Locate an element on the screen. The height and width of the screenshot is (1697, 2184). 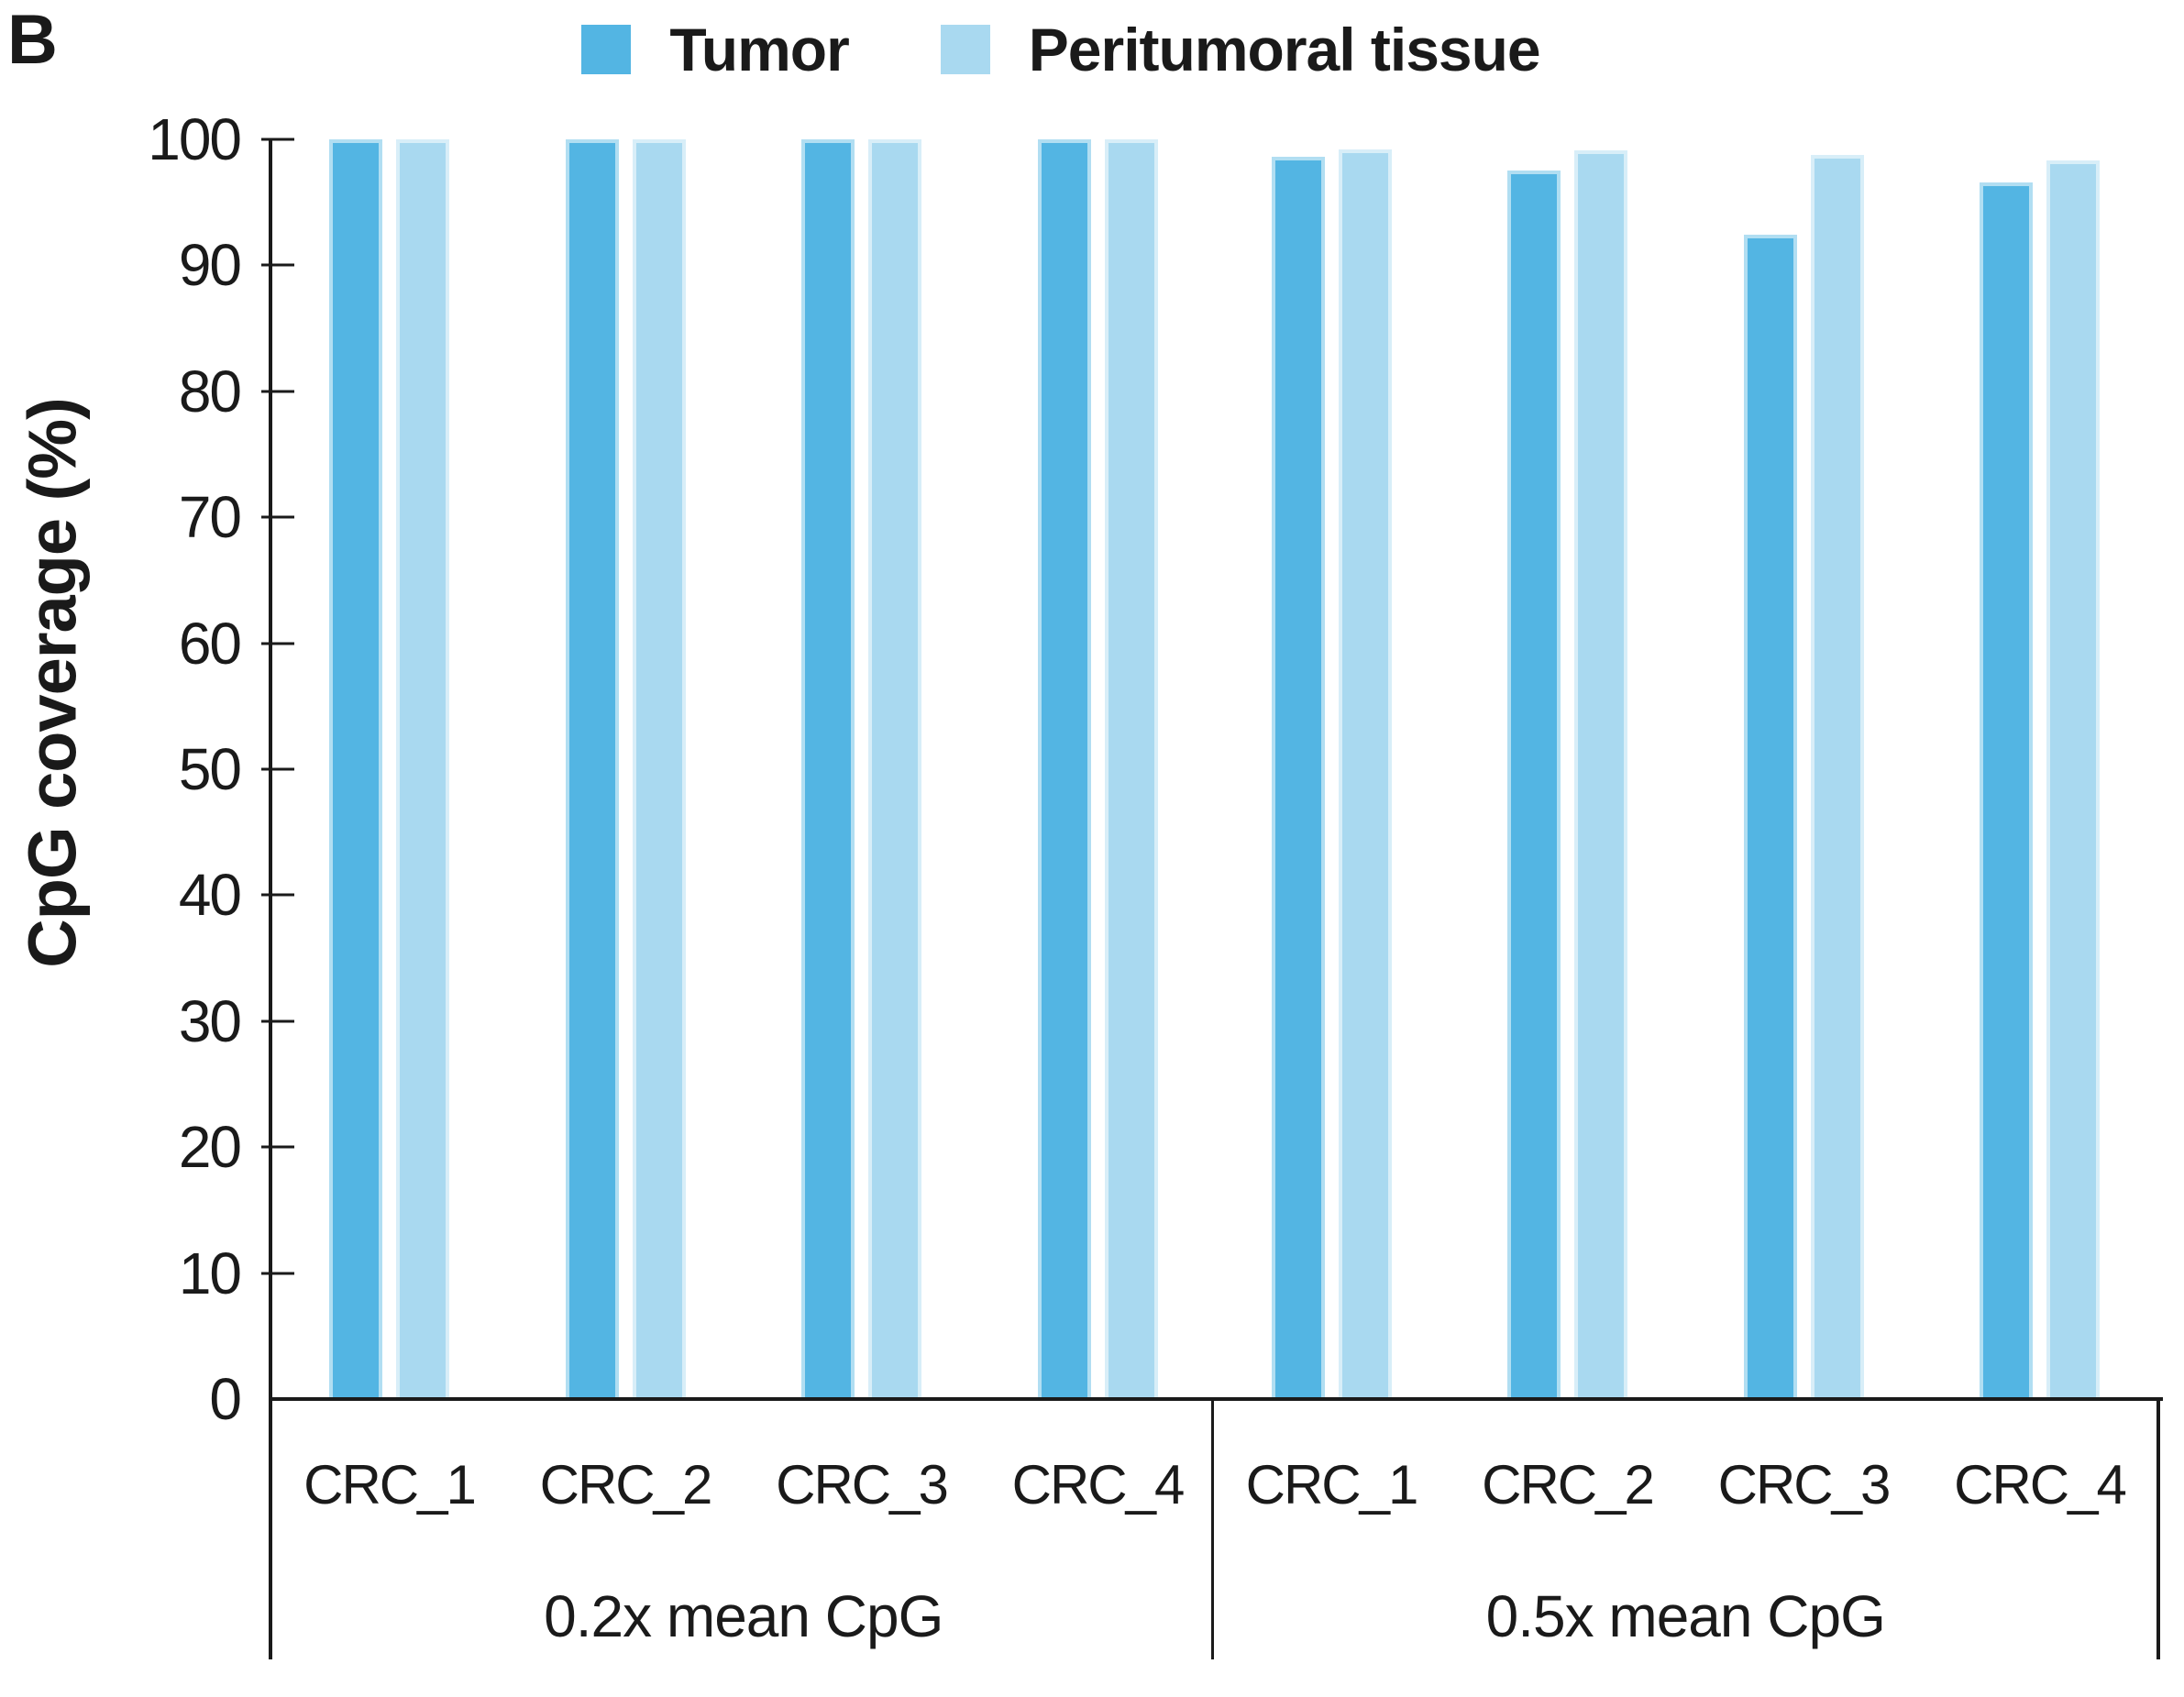
legend-label: Peritumoral tissue is located at coordinates (1284, 49).